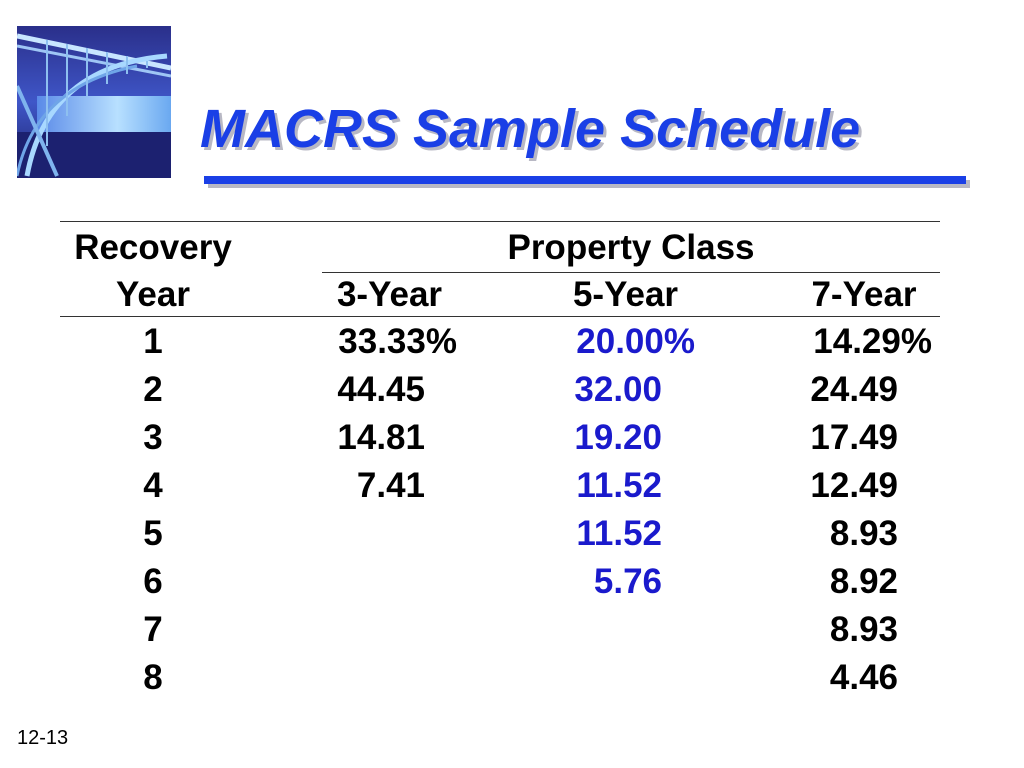 The width and height of the screenshot is (1024, 768). I want to click on three-year-rate-cell: 14.81, so click(381, 437).